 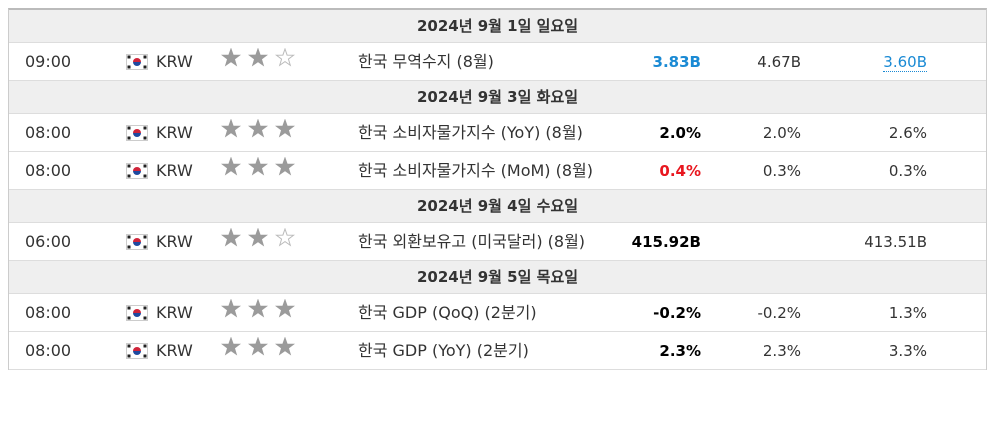 I want to click on event-name: 한국 외환보유고 (미국달러) (8월), so click(x=481, y=241).